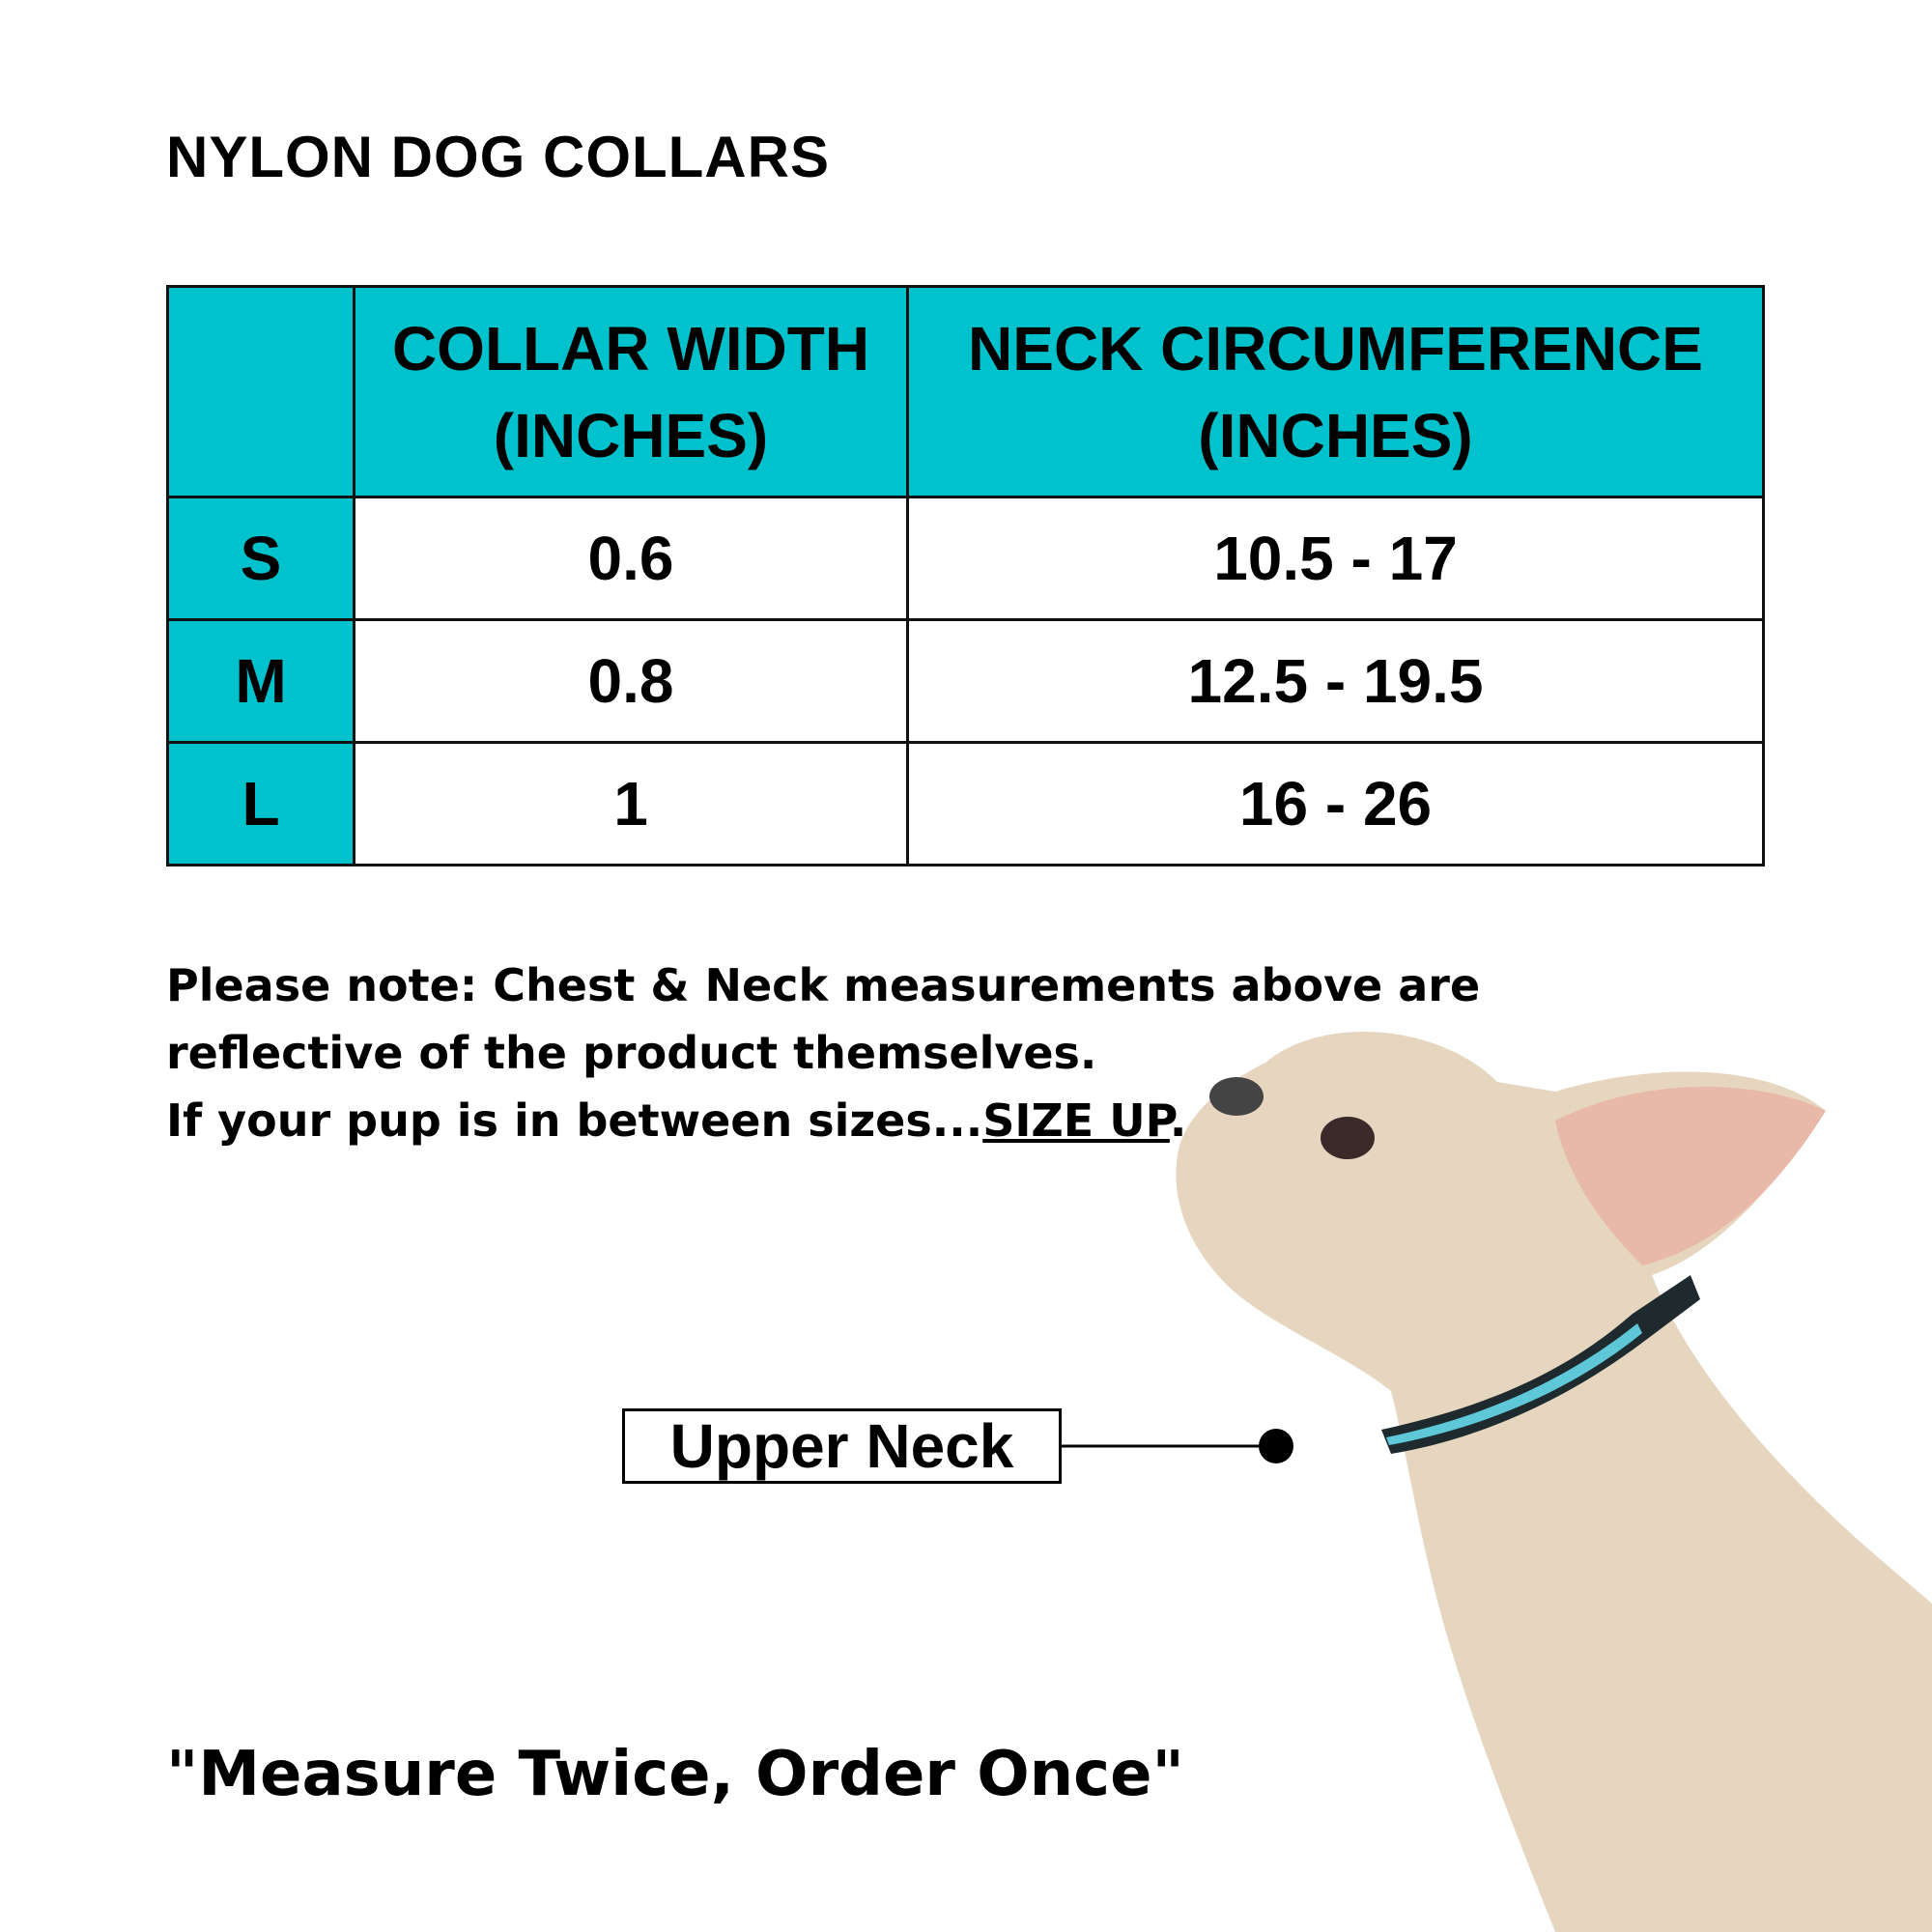  I want to click on header-size, so click(260, 391).